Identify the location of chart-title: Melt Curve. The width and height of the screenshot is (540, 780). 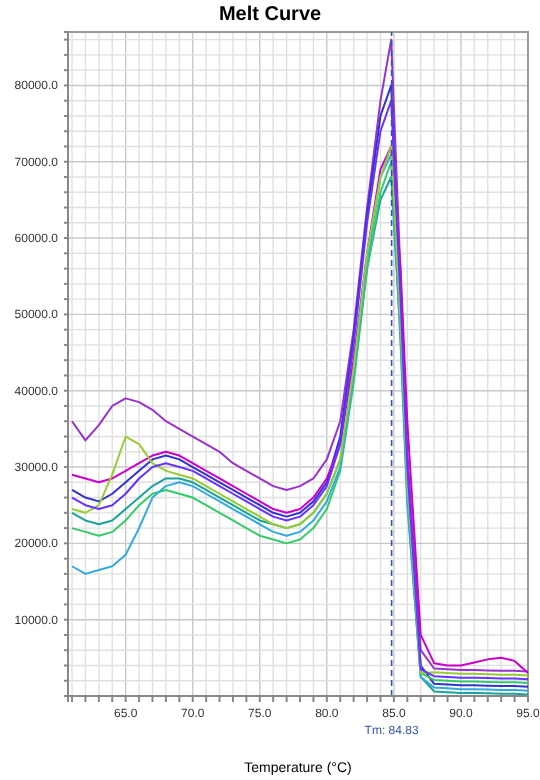
(270, 15).